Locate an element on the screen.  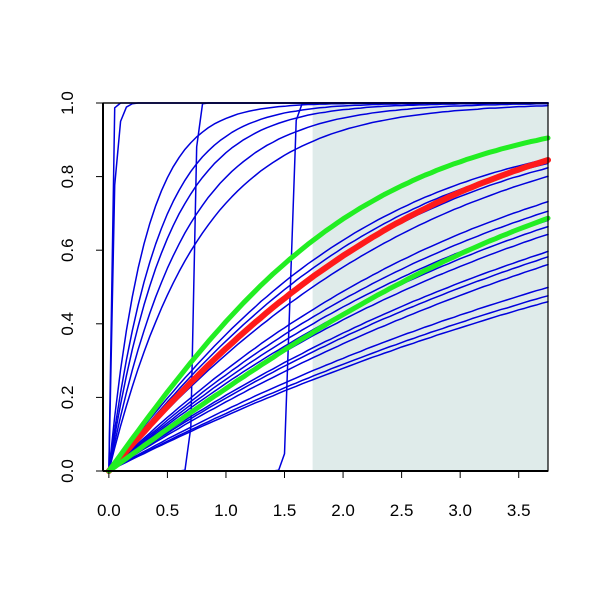
x-tick-label: 1.0 is located at coordinates (226, 510).